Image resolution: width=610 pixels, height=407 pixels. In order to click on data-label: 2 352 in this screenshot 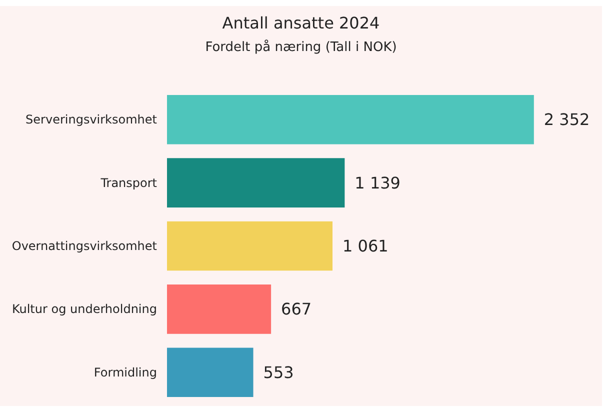, I will do `click(567, 120)`.